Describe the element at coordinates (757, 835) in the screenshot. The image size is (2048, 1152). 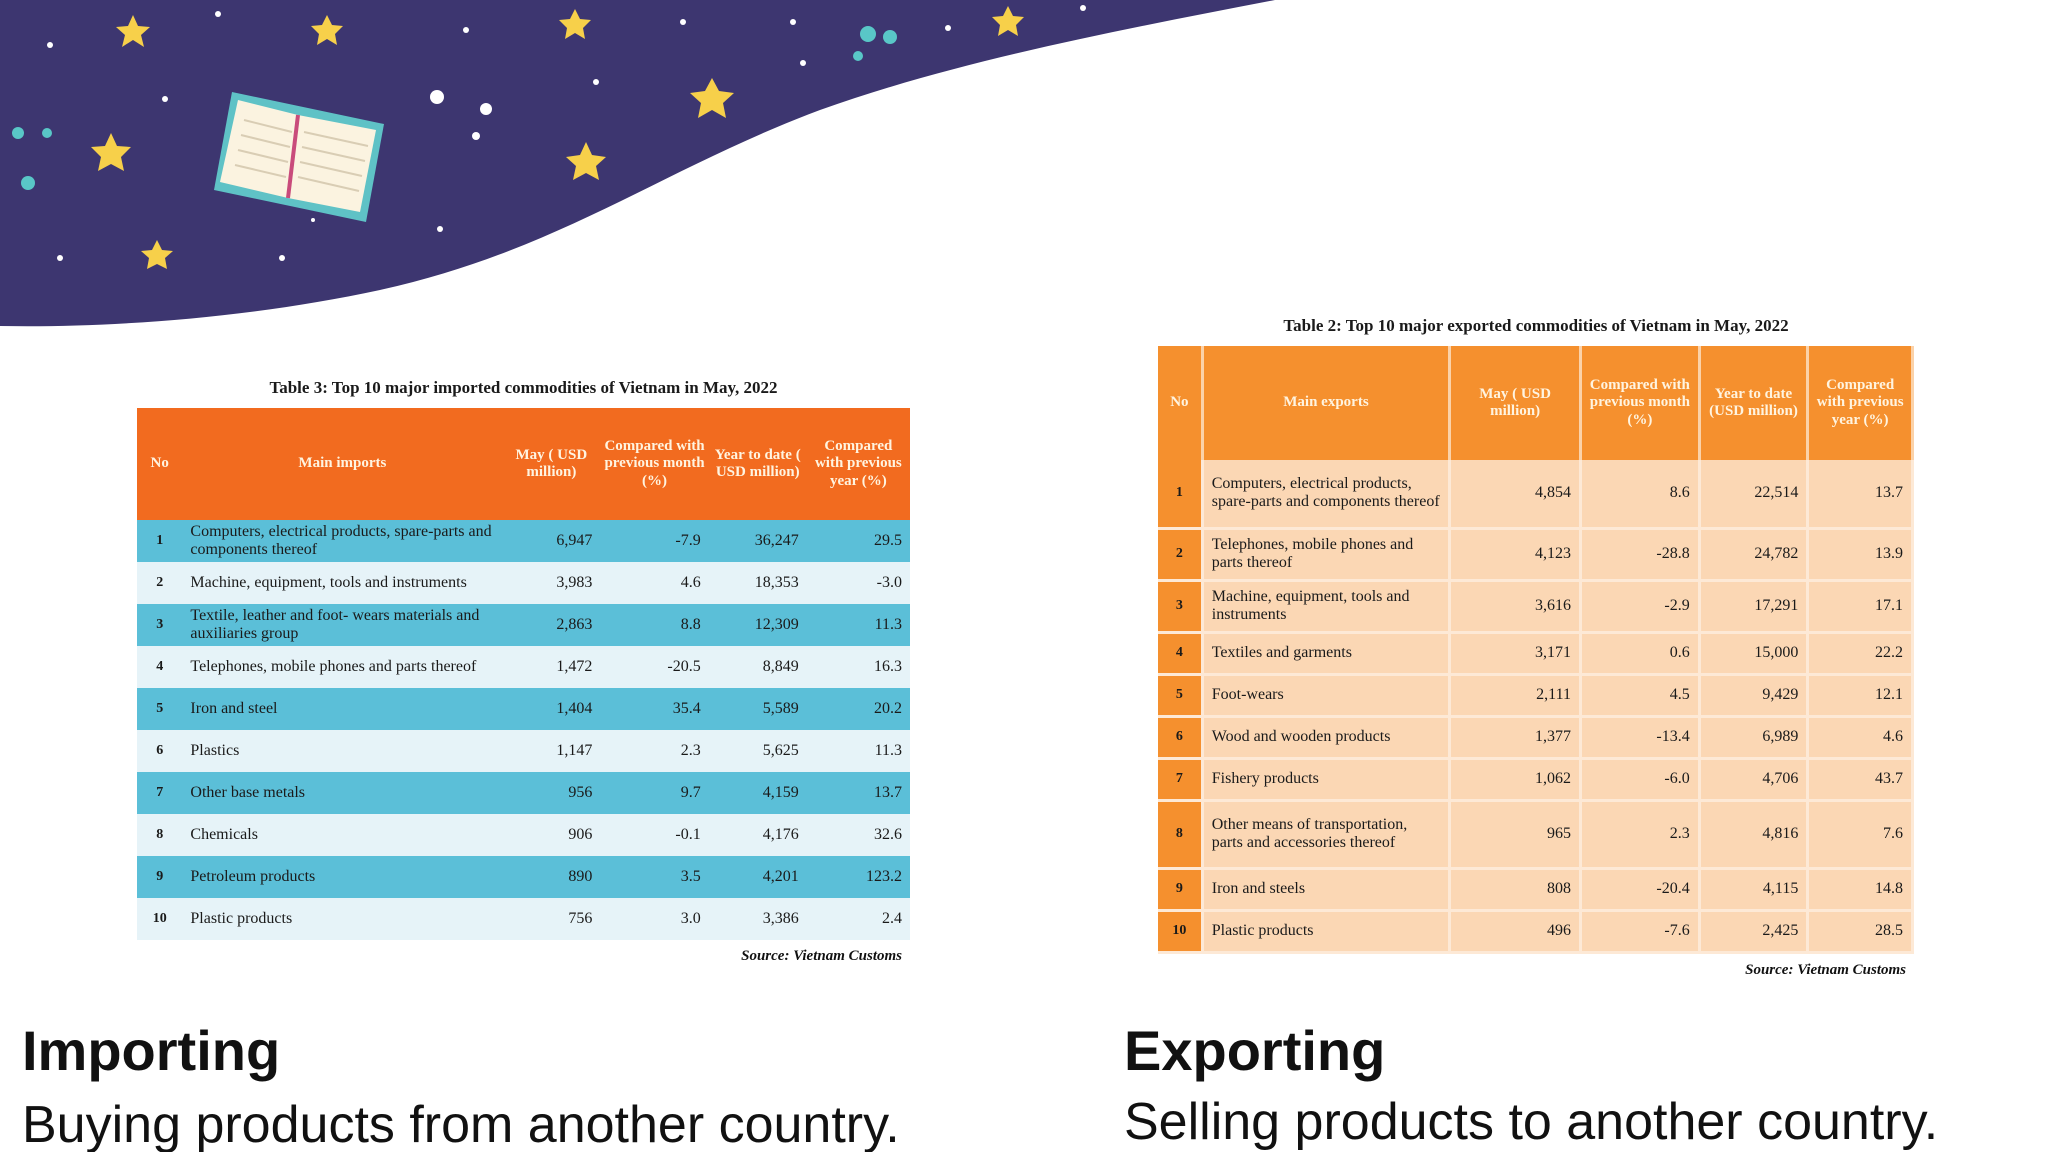
I see `imports-cell-ytd: 4,176` at that location.